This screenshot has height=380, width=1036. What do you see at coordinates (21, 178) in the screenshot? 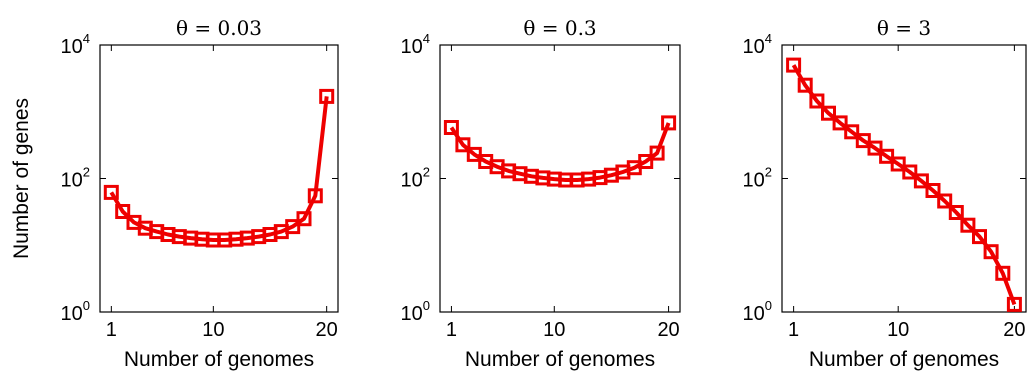
I see `y-axis-label: Number of genes` at bounding box center [21, 178].